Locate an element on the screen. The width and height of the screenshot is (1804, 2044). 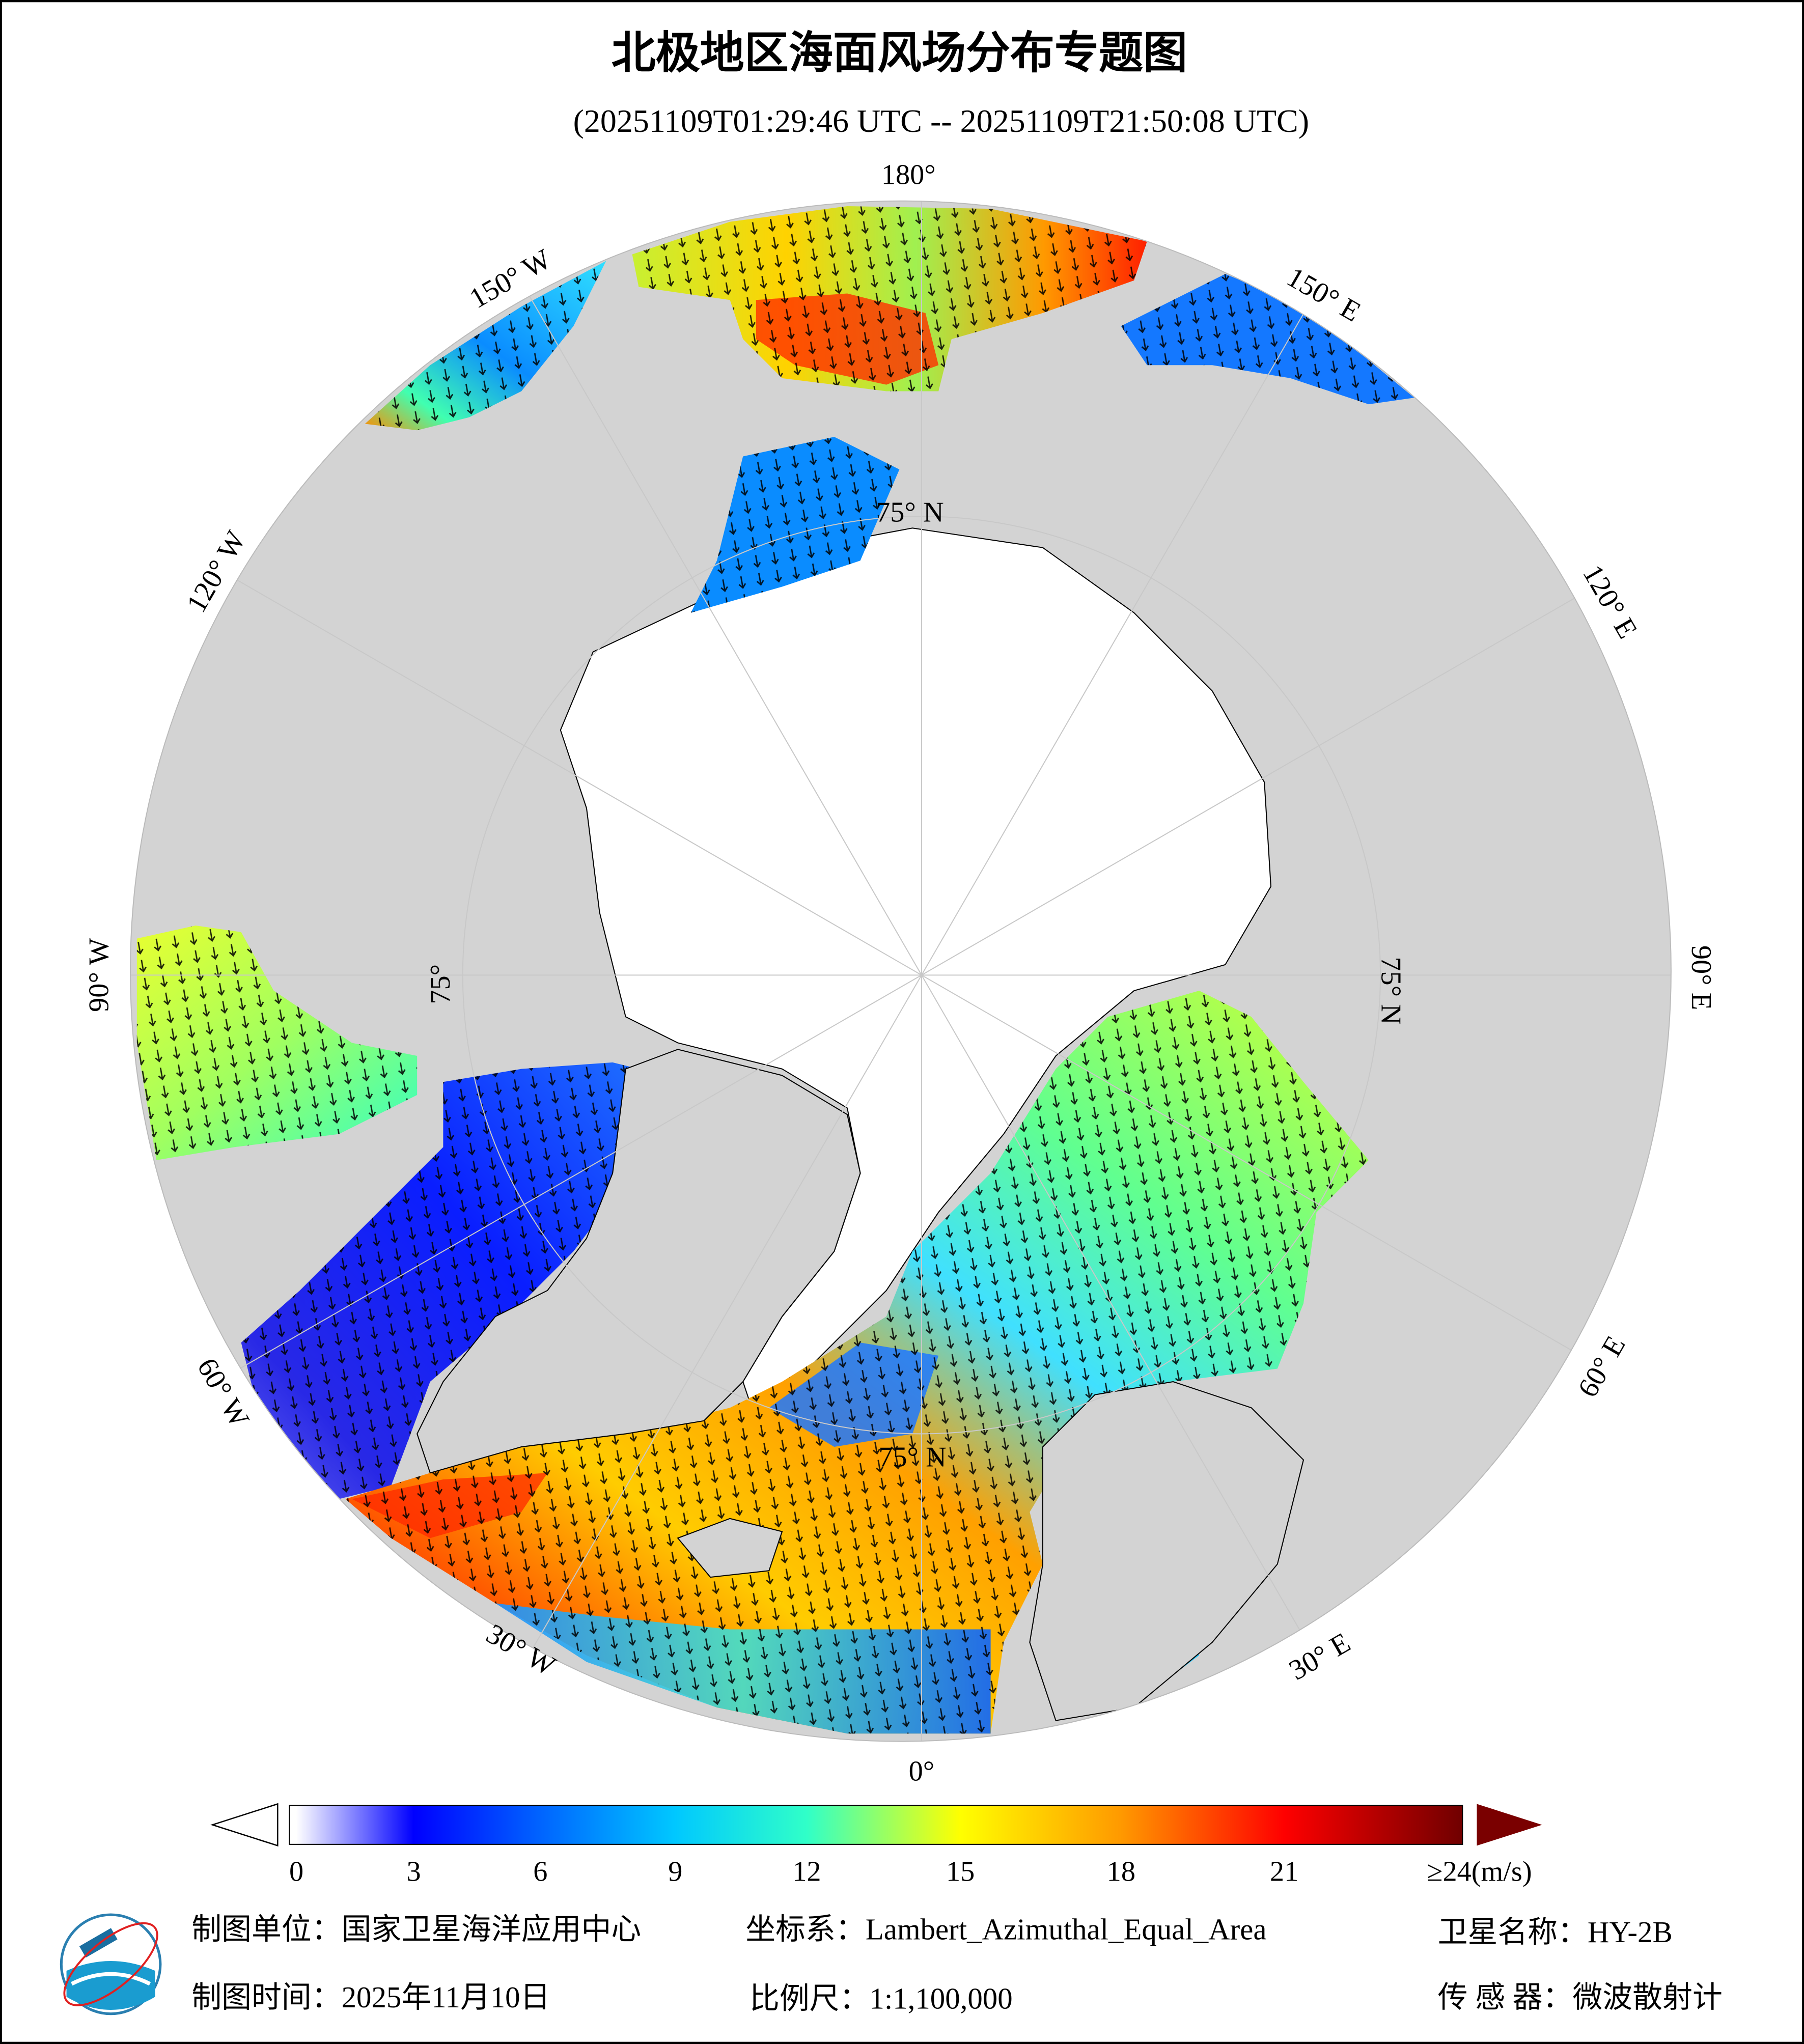
colorbar-over-triangle is located at coordinates (1509, 1825).